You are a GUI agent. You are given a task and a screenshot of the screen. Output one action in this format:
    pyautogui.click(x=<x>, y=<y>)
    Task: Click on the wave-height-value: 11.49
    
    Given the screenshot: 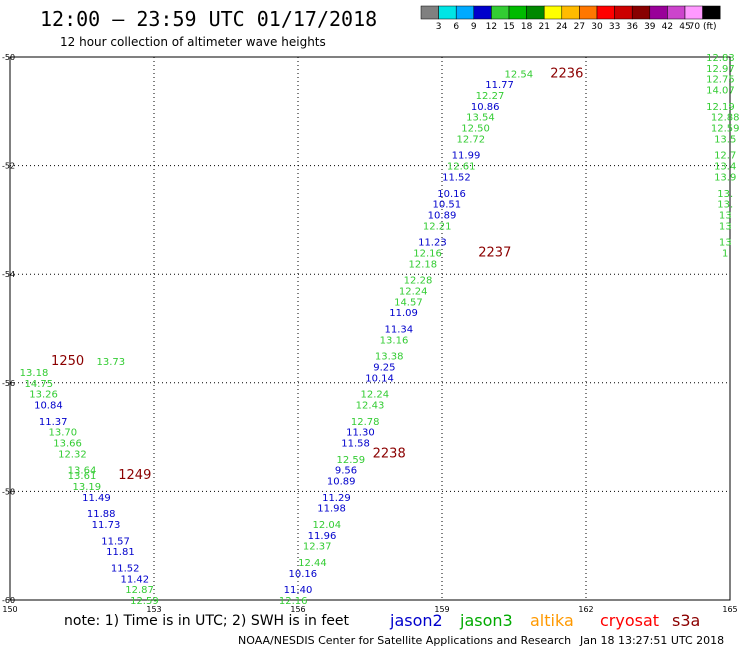 What is the action you would take?
    pyautogui.click(x=96, y=498)
    